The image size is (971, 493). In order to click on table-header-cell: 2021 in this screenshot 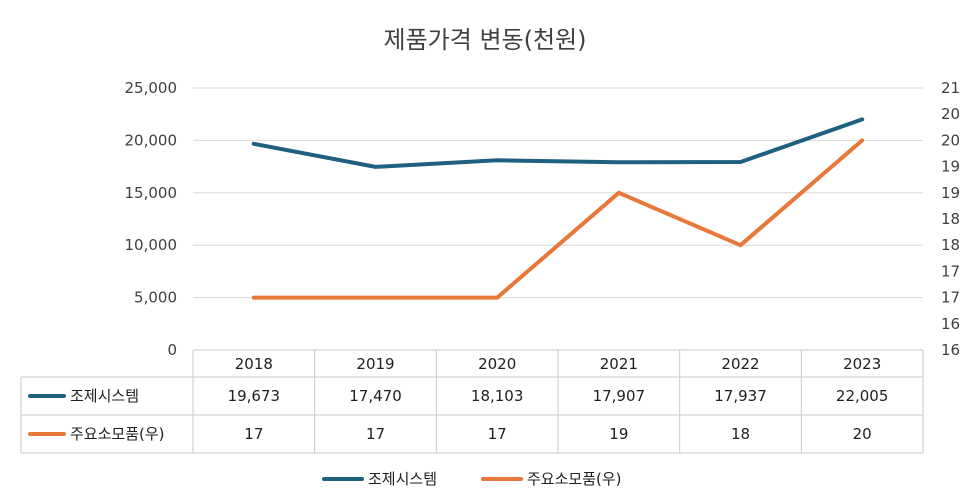, I will do `click(619, 364)`.